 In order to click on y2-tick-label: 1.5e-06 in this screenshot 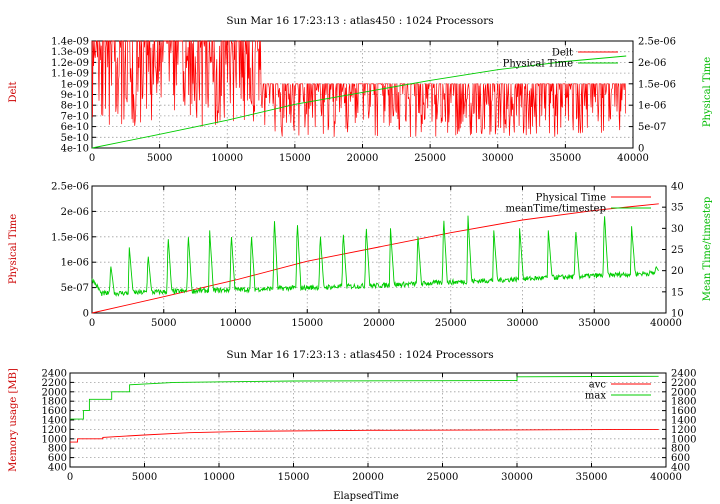, I will do `click(657, 84)`.